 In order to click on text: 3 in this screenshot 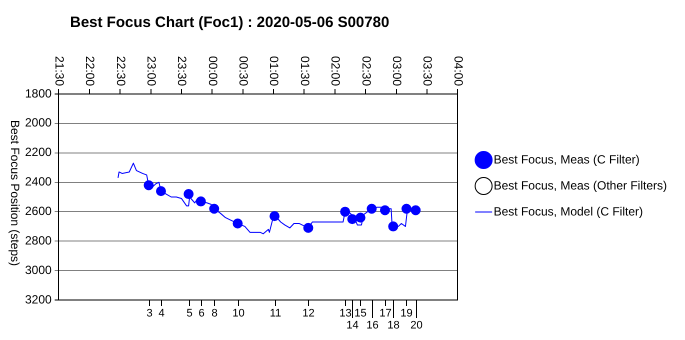, I will do `click(149, 314)`.